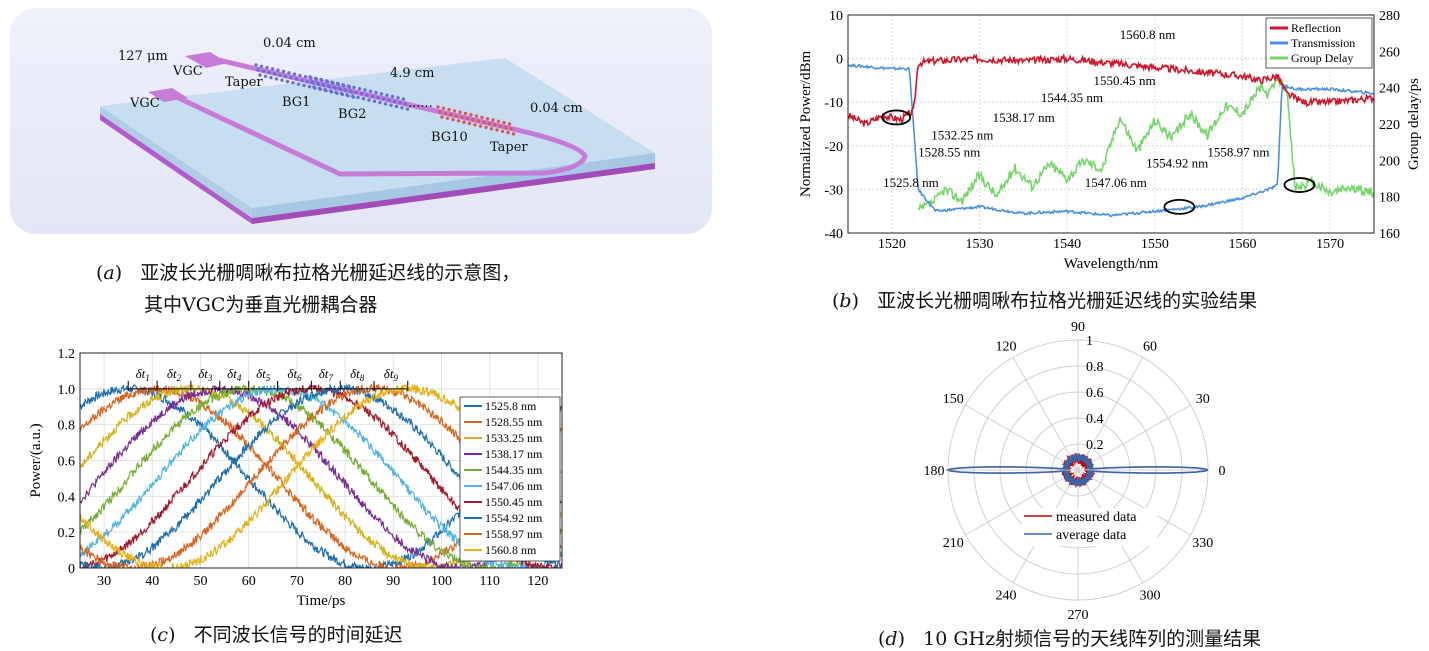 The image size is (1429, 651). Describe the element at coordinates (1179, 206) in the screenshot. I see `ellipse-marker-bottom` at that location.